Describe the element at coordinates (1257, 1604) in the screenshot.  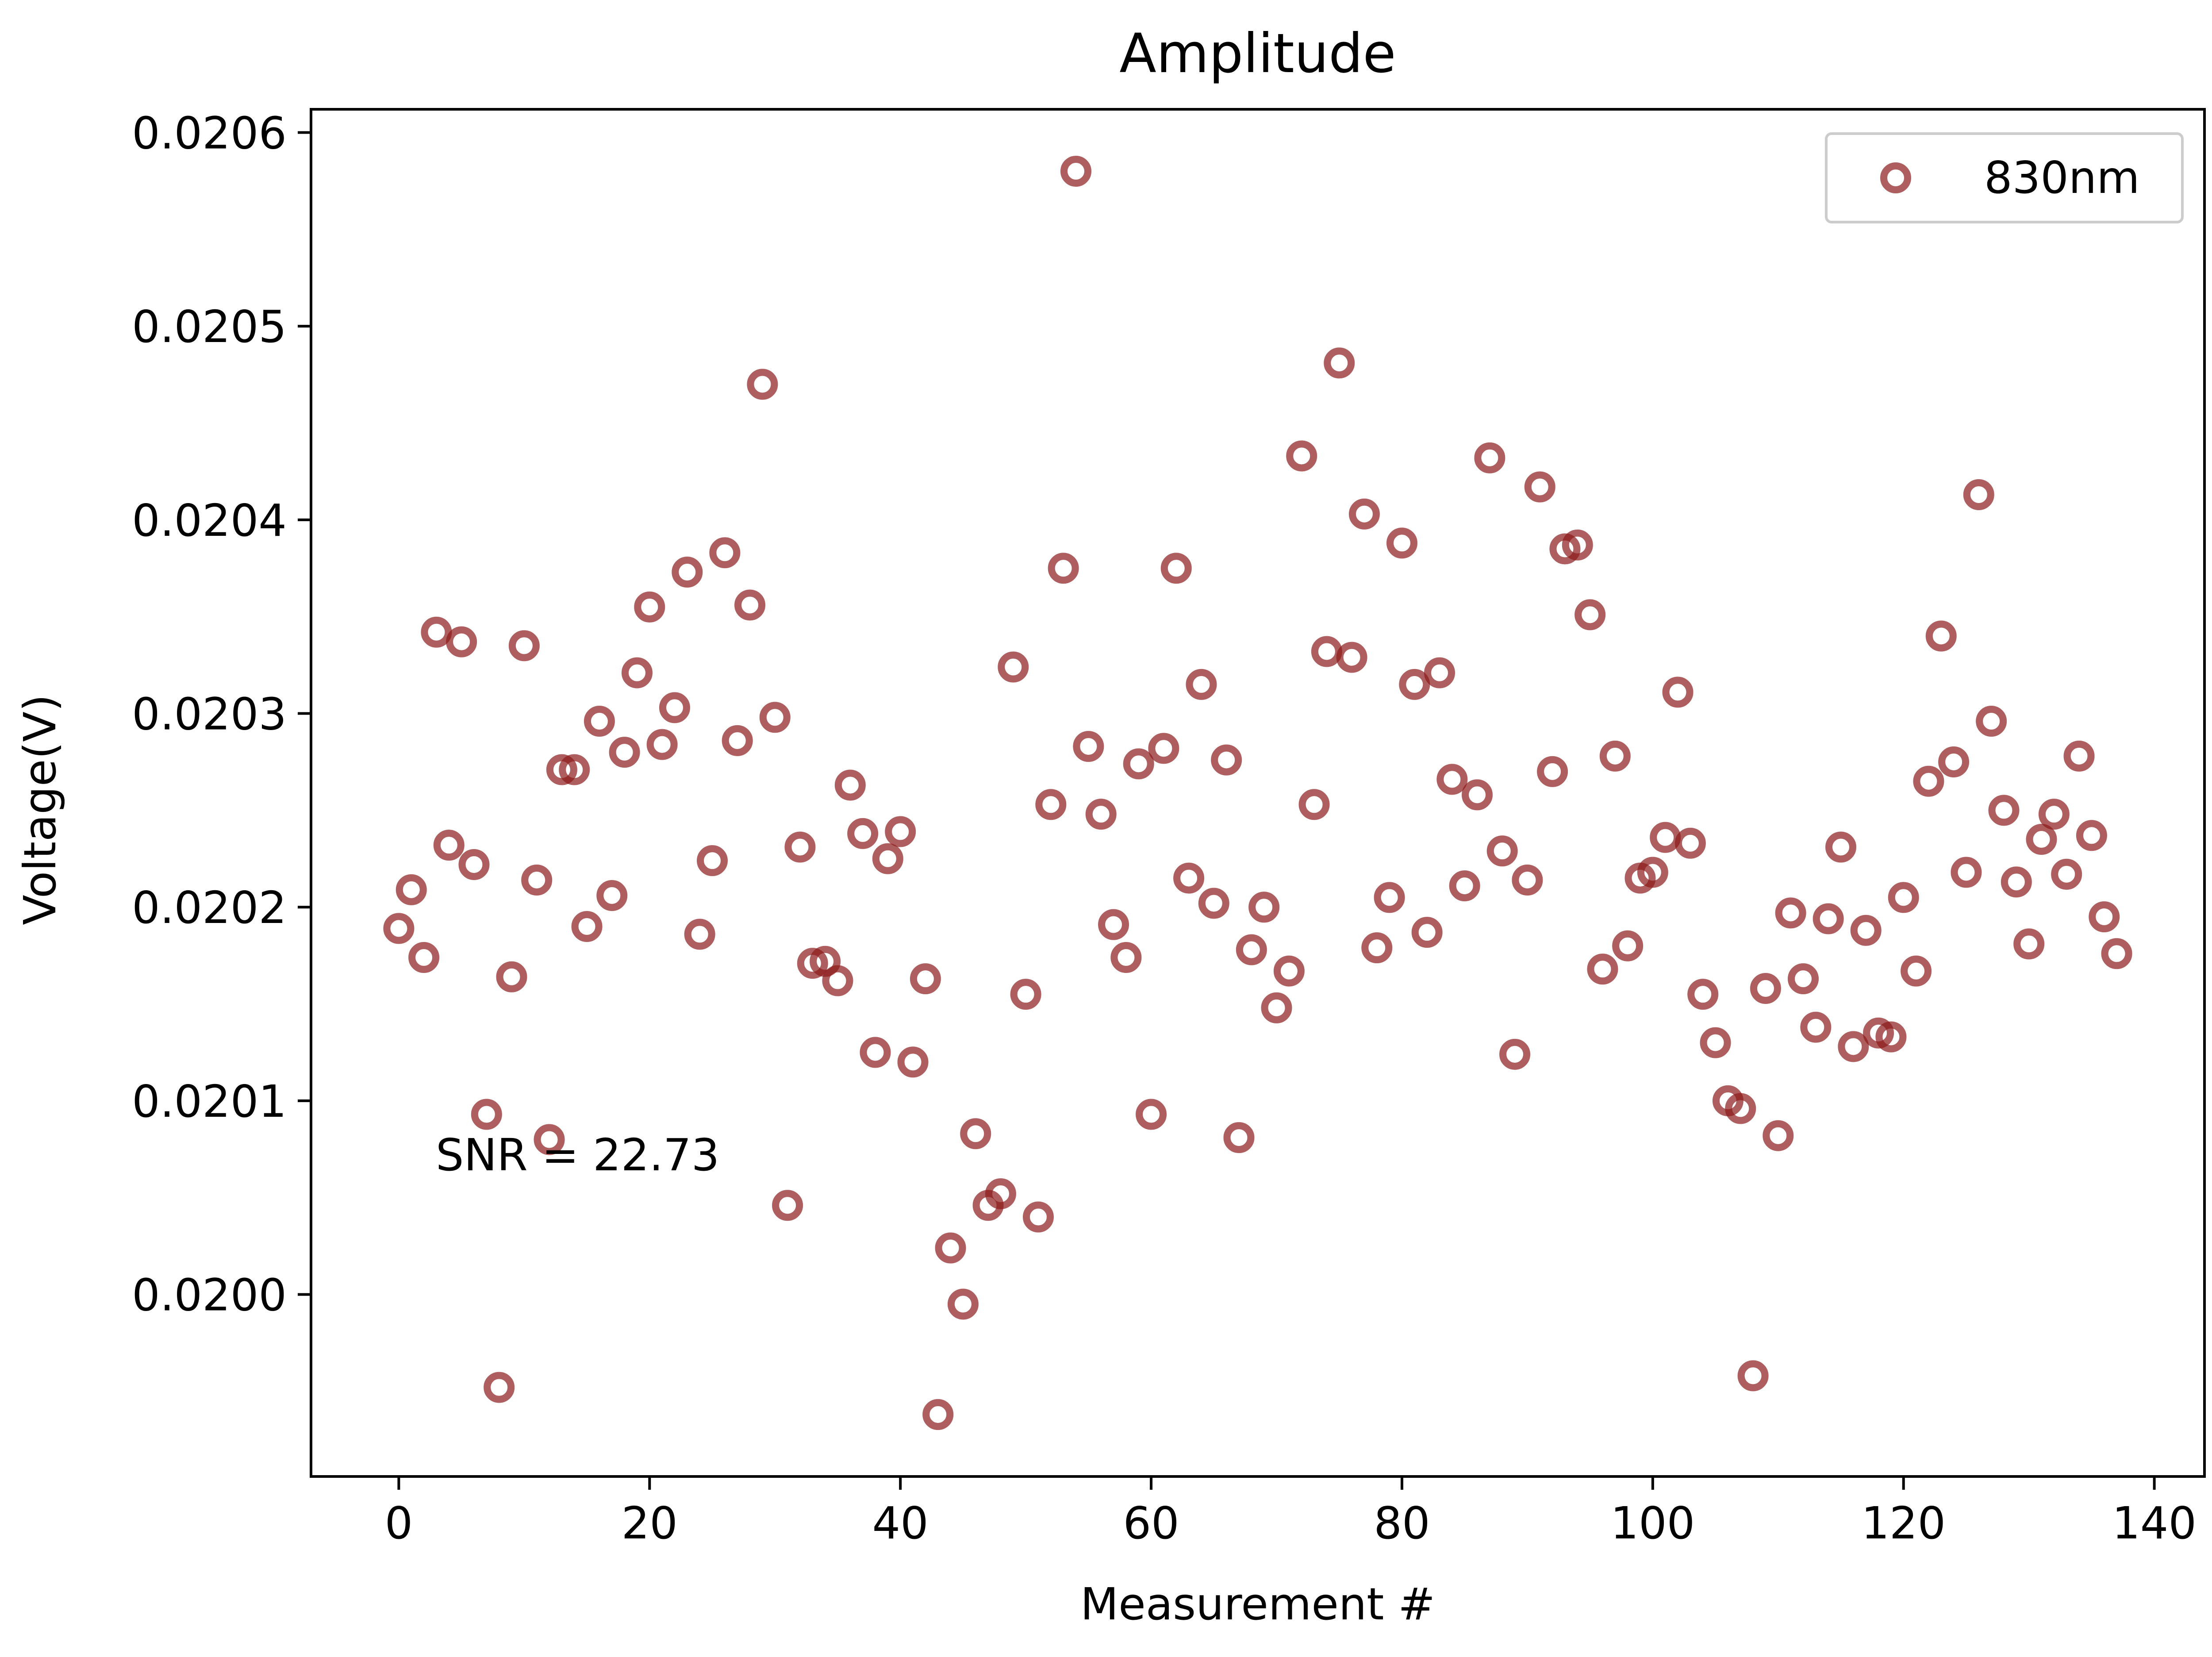
I see `x-axis-label: Measurement #` at that location.